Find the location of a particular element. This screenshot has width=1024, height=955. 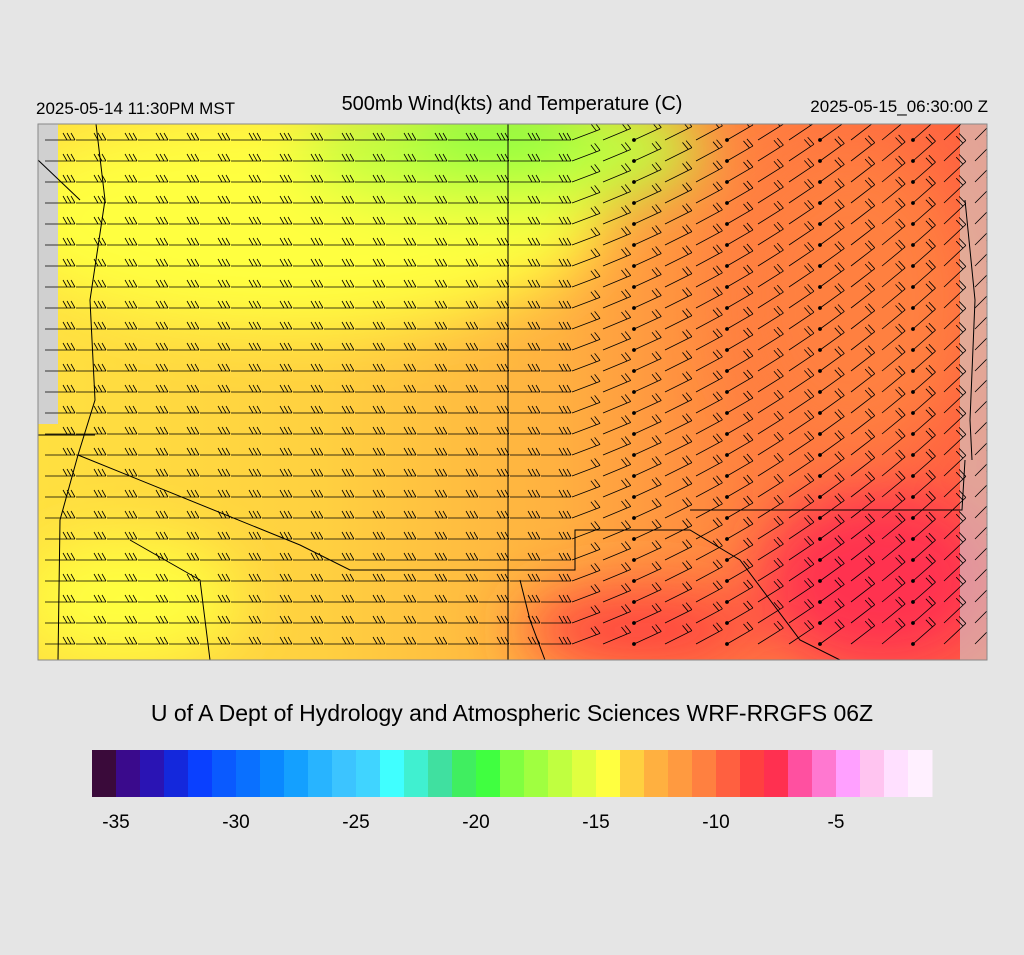

colorbar-tick-label: -25 is located at coordinates (355, 822).